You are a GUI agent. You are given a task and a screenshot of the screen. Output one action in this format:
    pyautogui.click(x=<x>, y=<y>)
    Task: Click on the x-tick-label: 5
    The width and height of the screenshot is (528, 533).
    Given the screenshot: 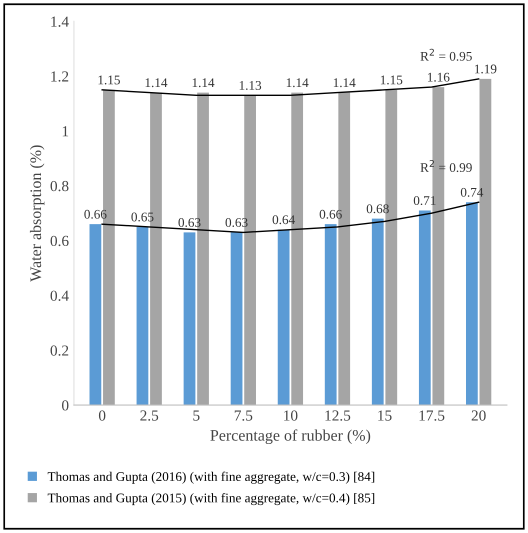 What is the action you would take?
    pyautogui.click(x=196, y=415)
    